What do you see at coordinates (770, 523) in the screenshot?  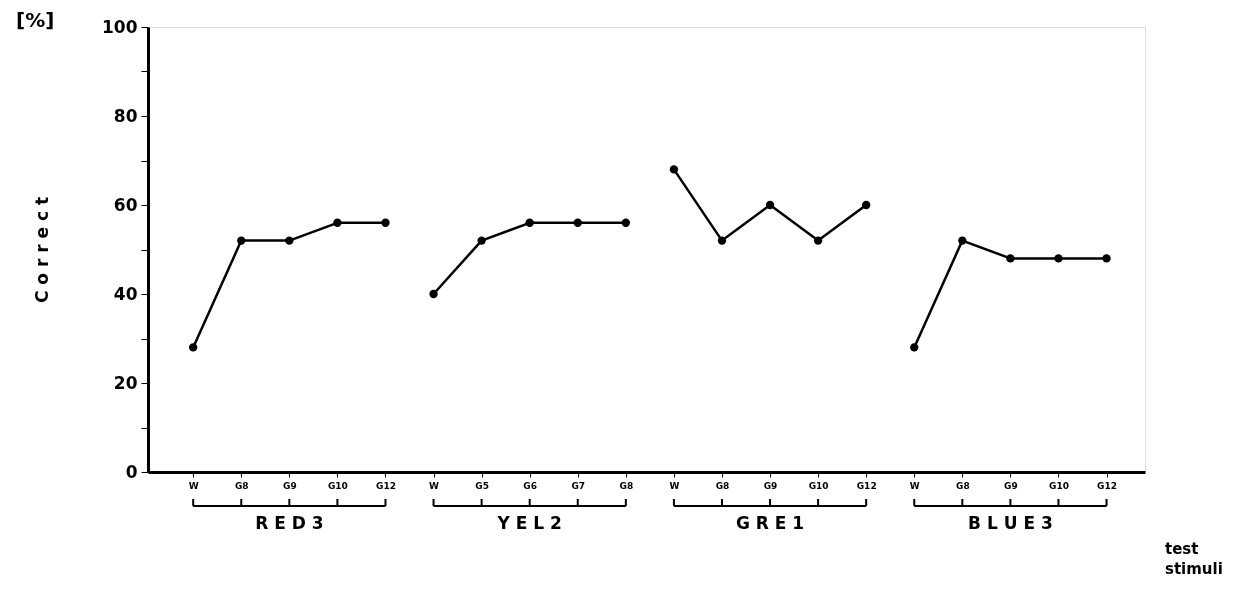 I see `legend-label: G R E 1` at bounding box center [770, 523].